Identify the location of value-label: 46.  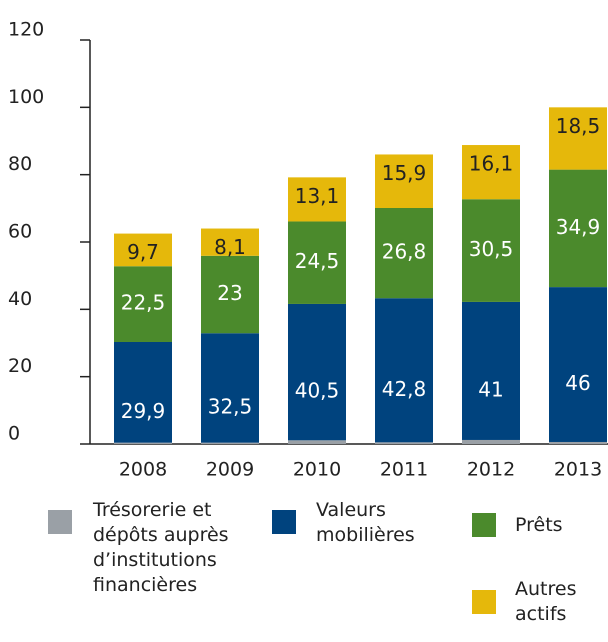
(577, 383).